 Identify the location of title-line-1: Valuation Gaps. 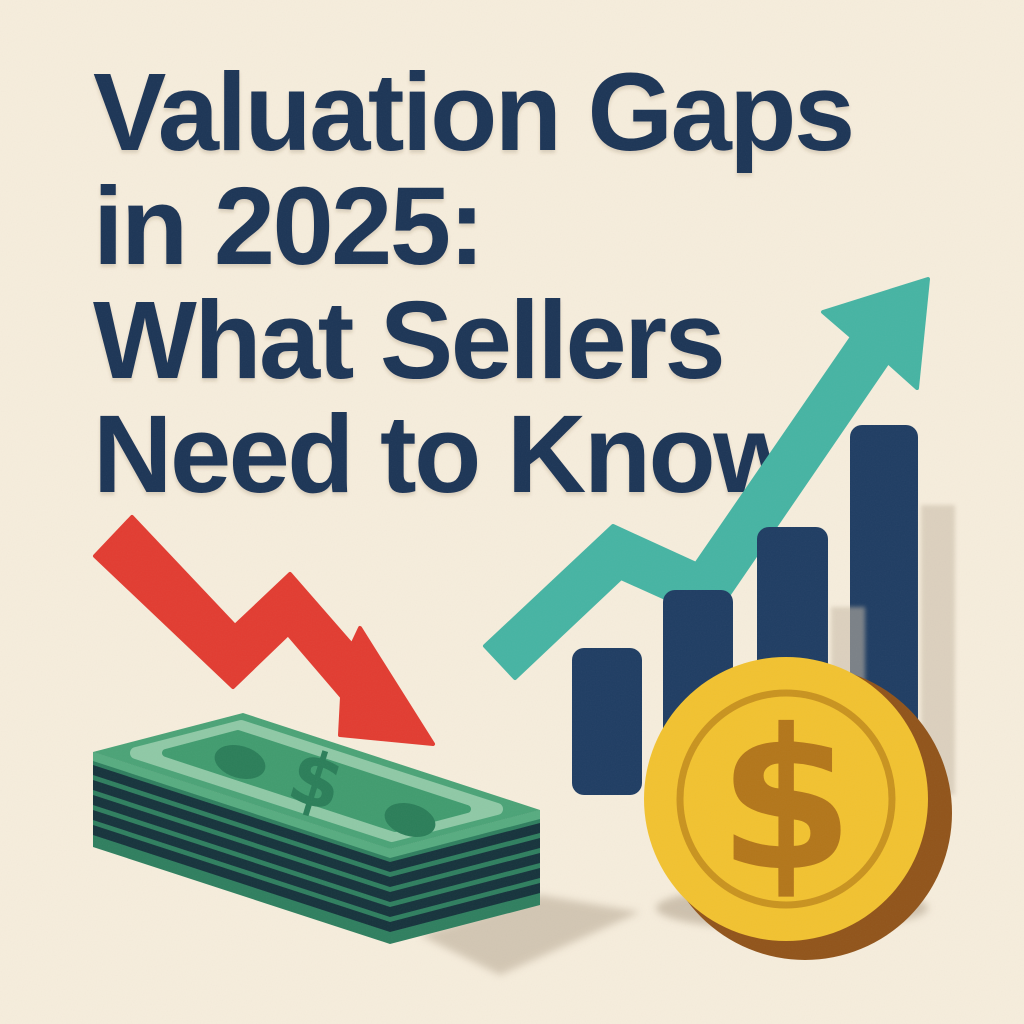
(473, 112).